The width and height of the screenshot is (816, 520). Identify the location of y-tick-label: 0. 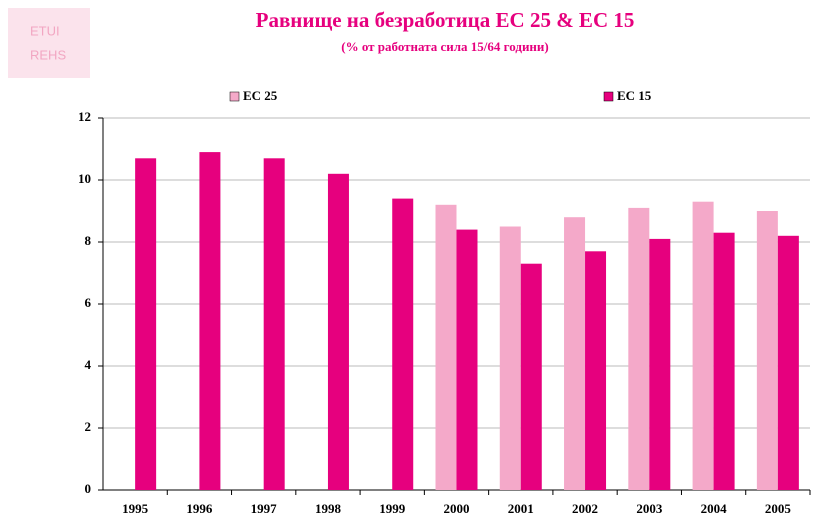
(88, 488).